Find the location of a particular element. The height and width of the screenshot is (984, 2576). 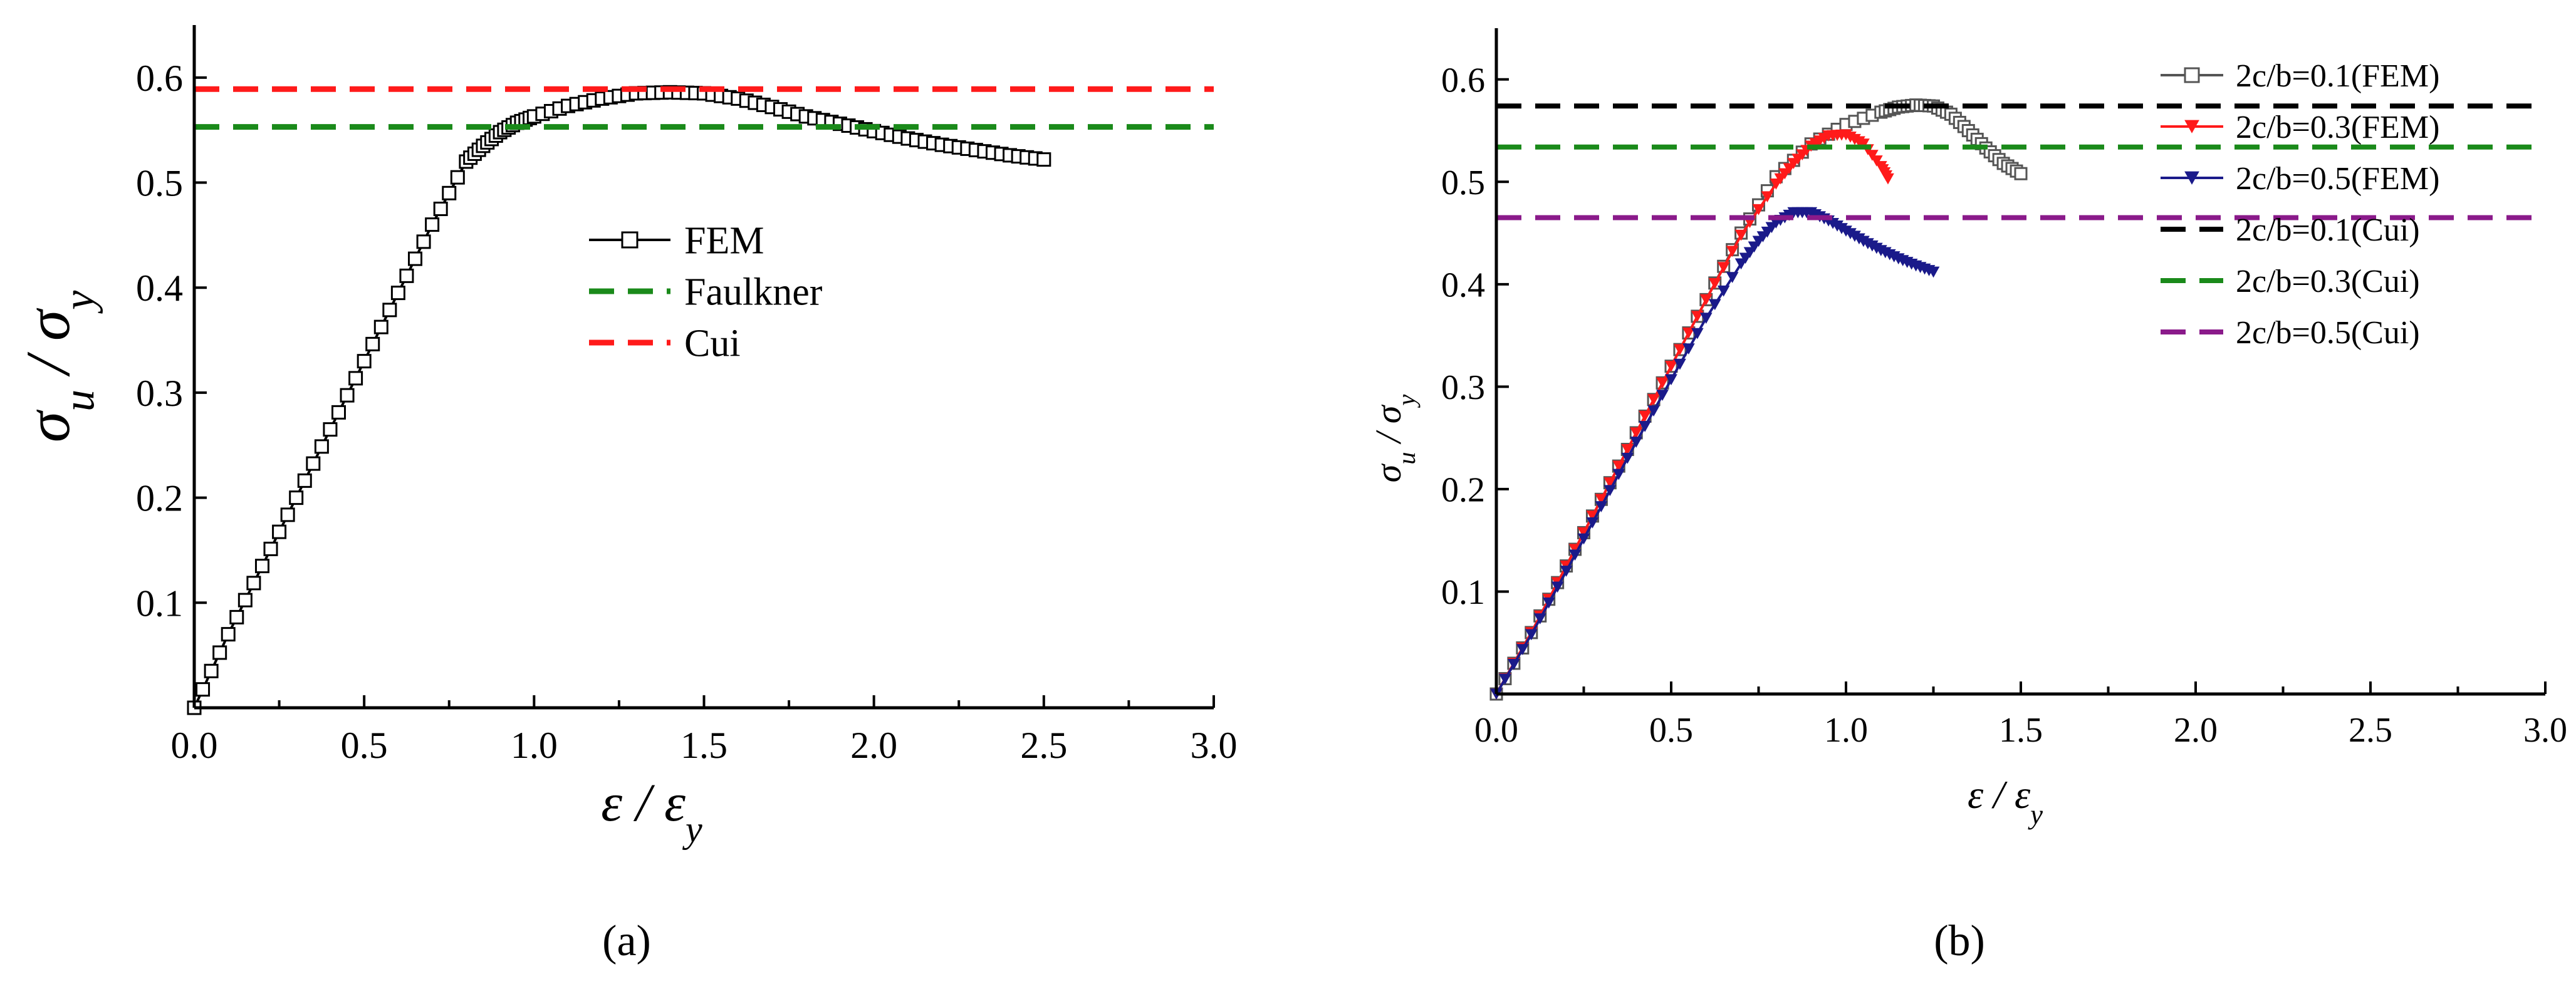

panel-a-caption: (a) is located at coordinates (626, 941).